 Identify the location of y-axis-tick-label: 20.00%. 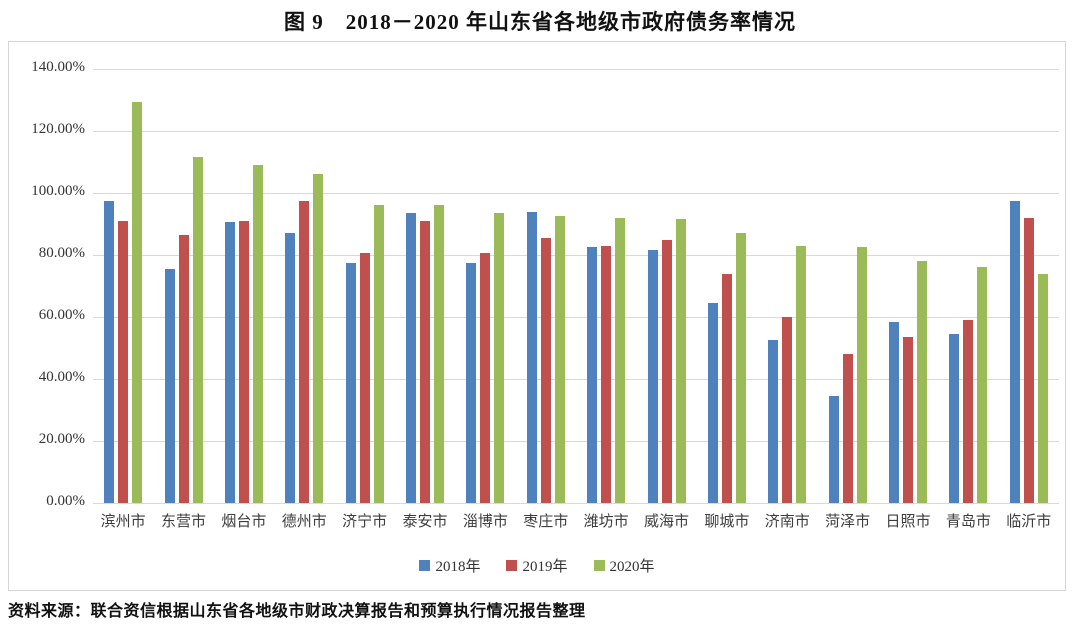
(61, 439).